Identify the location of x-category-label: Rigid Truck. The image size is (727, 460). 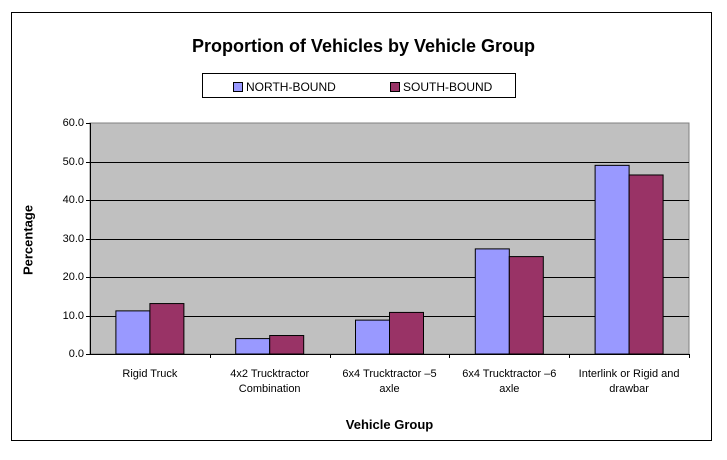
(150, 374).